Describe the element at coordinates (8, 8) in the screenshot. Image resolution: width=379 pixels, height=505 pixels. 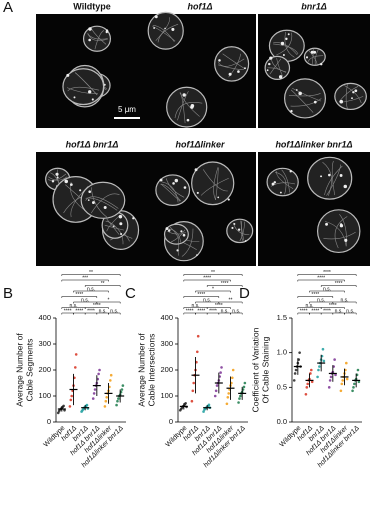
I see `panel-label: A` at that location.